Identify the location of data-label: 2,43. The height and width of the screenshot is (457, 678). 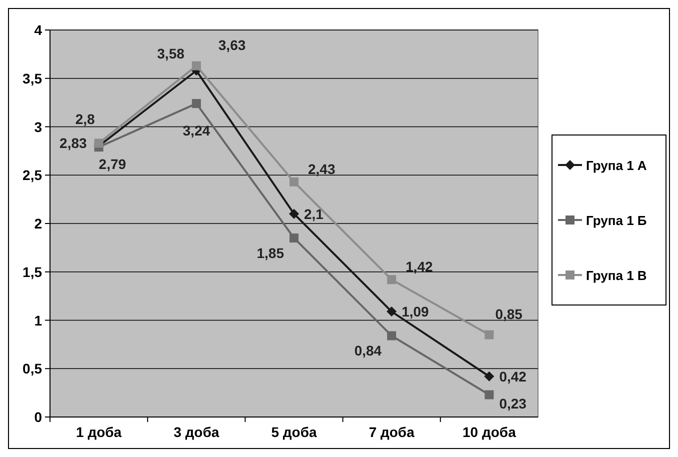
(322, 168).